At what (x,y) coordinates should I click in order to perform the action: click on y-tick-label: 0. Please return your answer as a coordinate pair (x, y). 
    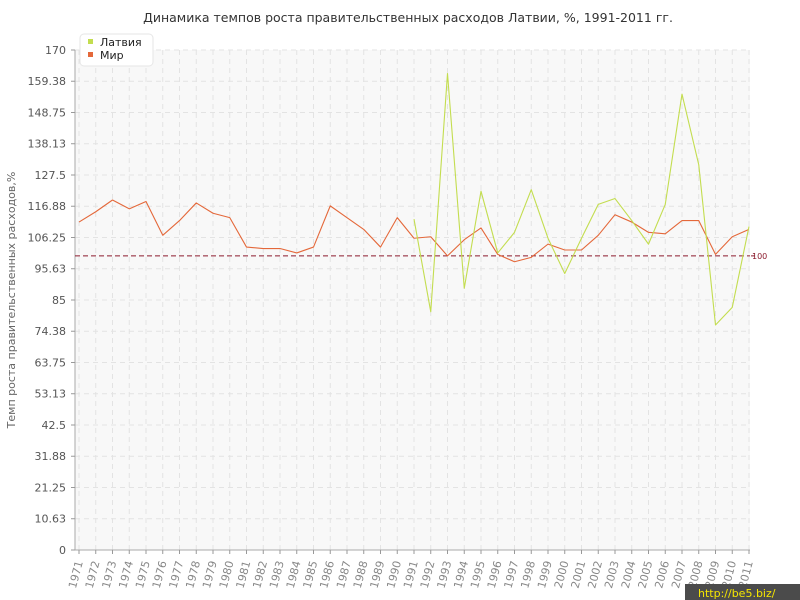
    Looking at the image, I should click on (62, 550).